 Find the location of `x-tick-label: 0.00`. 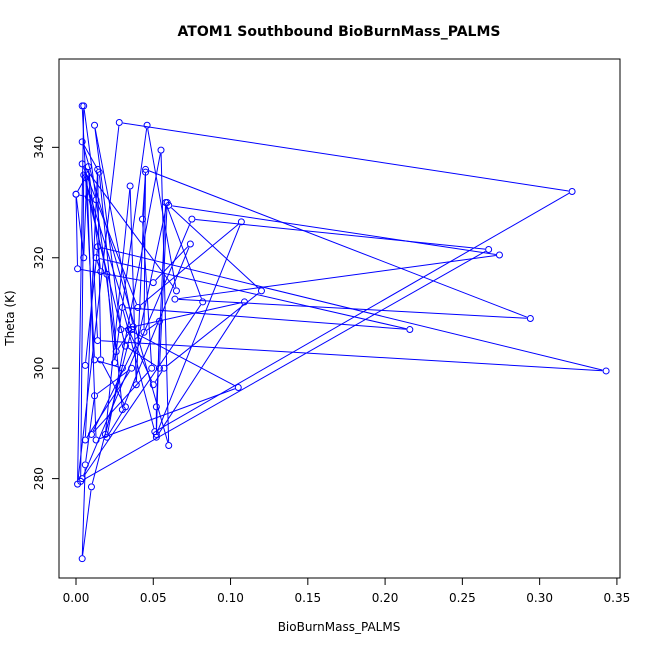

x-tick-label: 0.00 is located at coordinates (76, 598).